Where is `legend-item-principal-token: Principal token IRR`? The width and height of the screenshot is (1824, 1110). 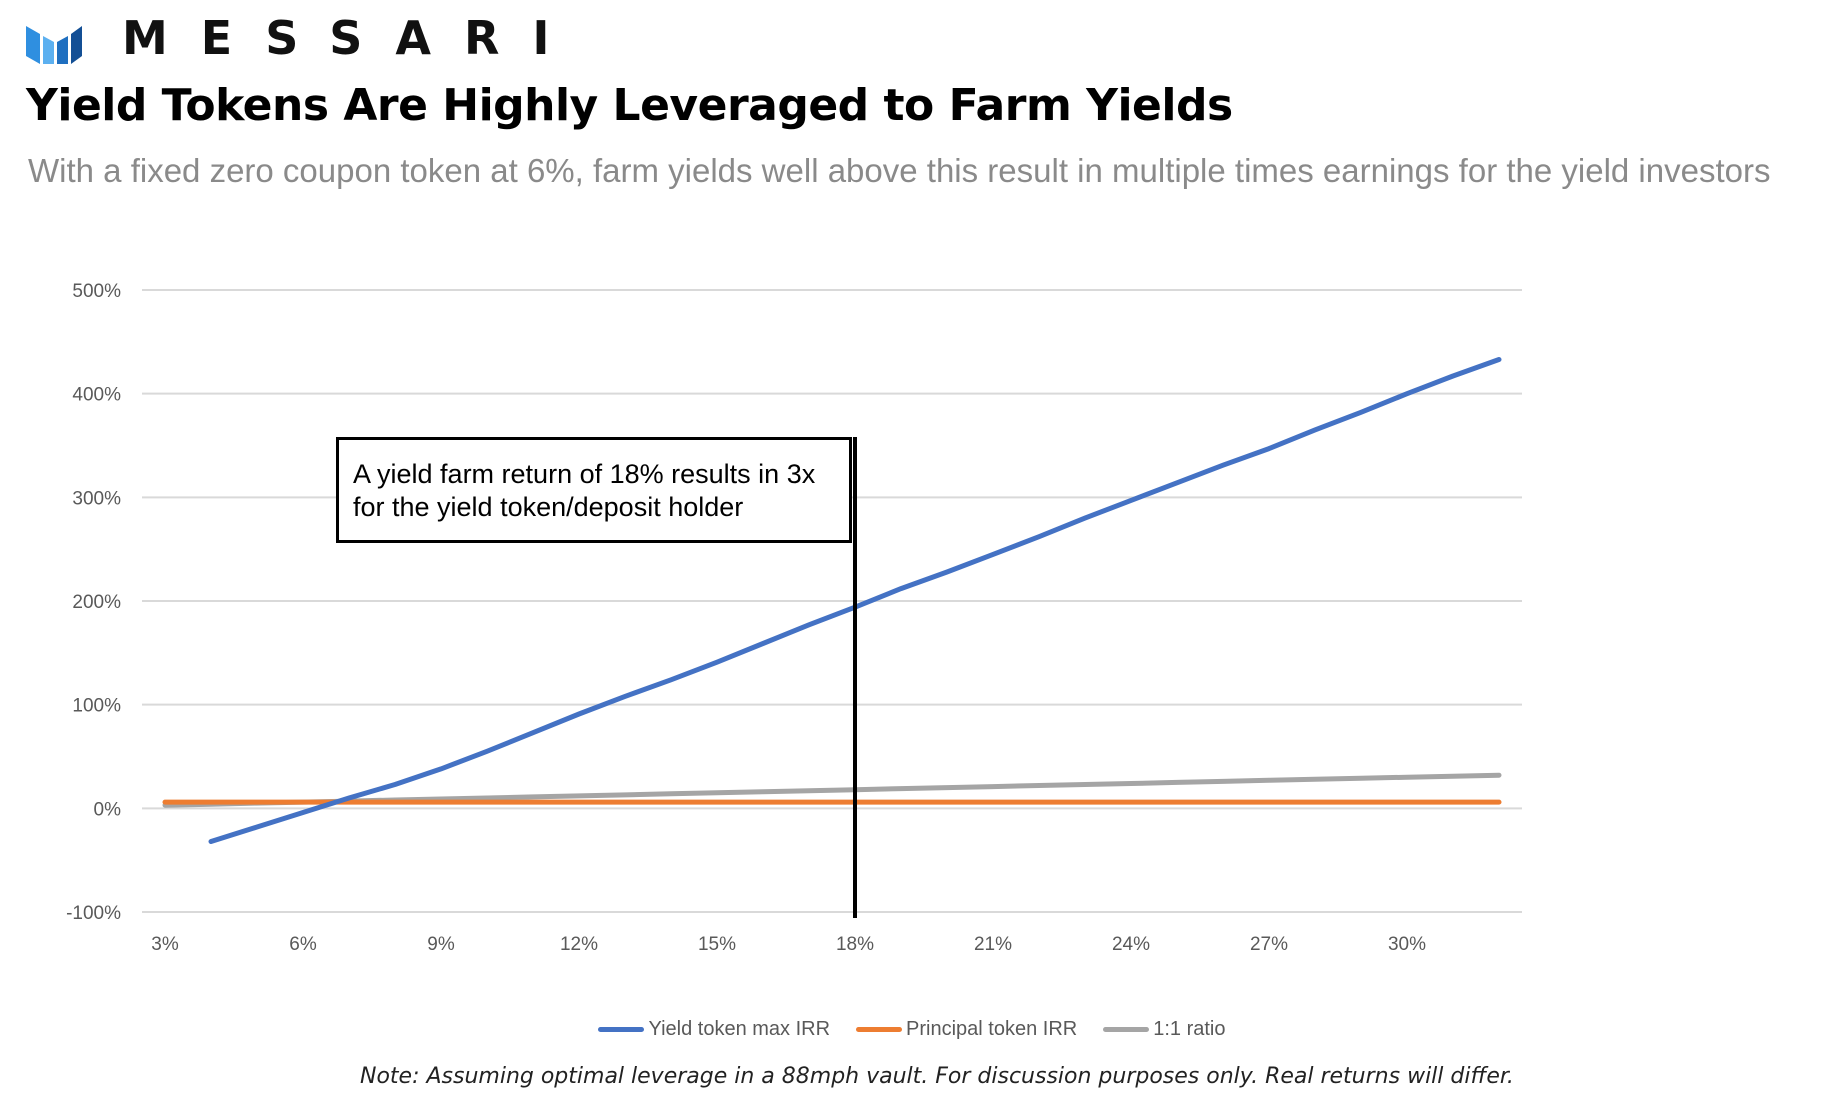 legend-item-principal-token: Principal token IRR is located at coordinates (966, 1029).